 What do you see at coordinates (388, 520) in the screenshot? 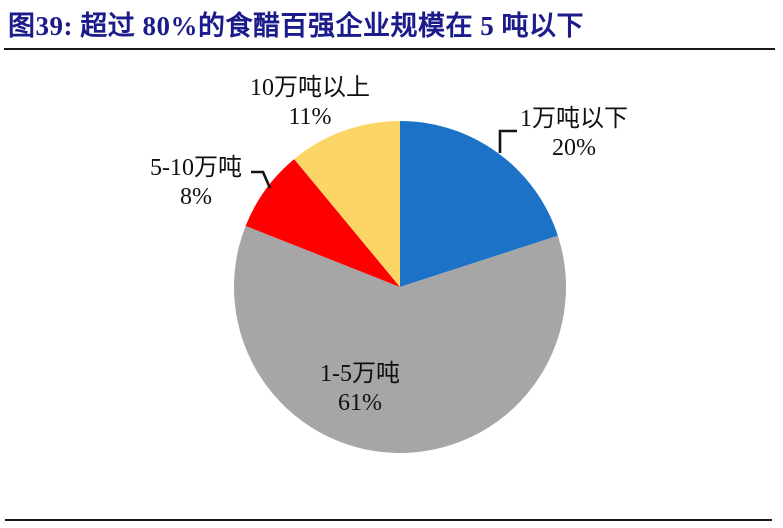
I see `bottom-divider` at bounding box center [388, 520].